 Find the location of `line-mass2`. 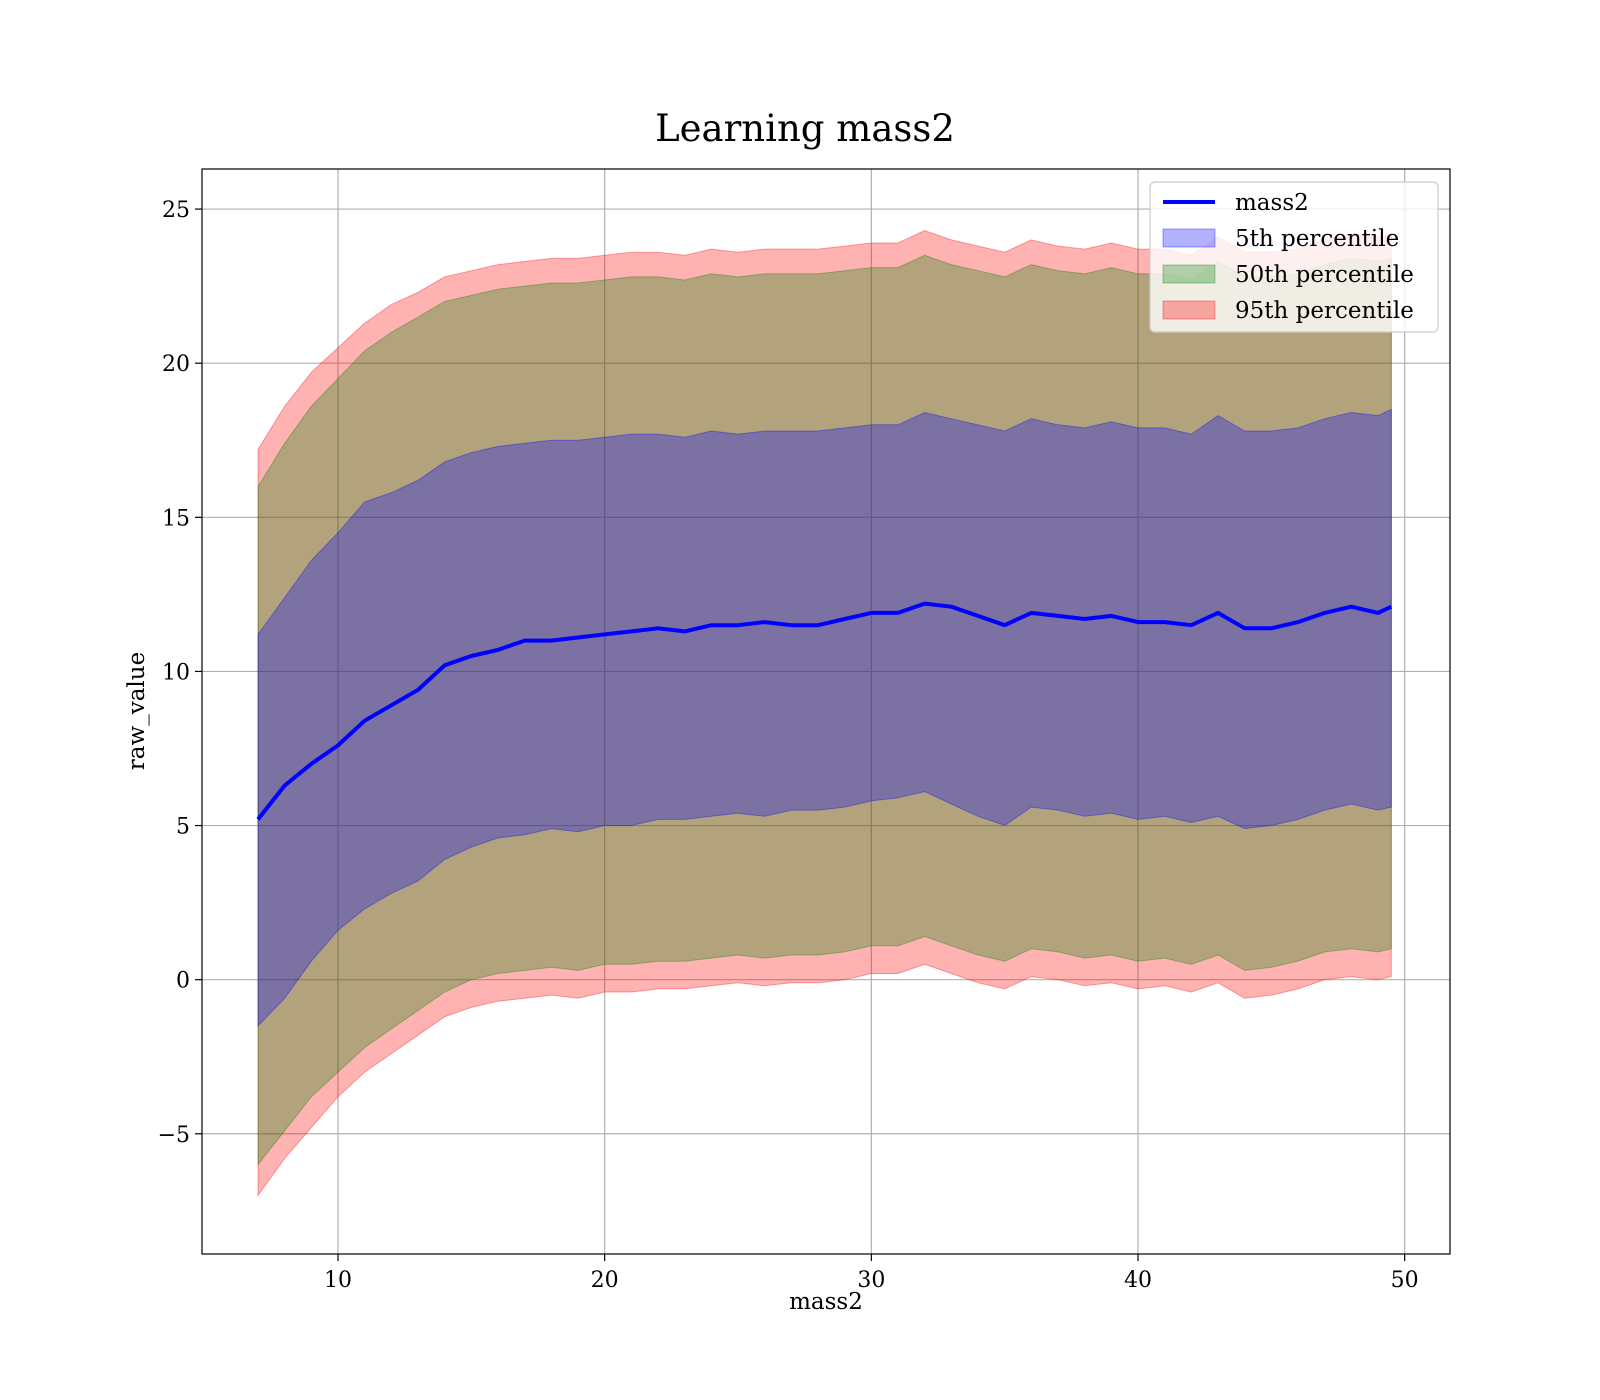

line-mass2 is located at coordinates (824, 711).